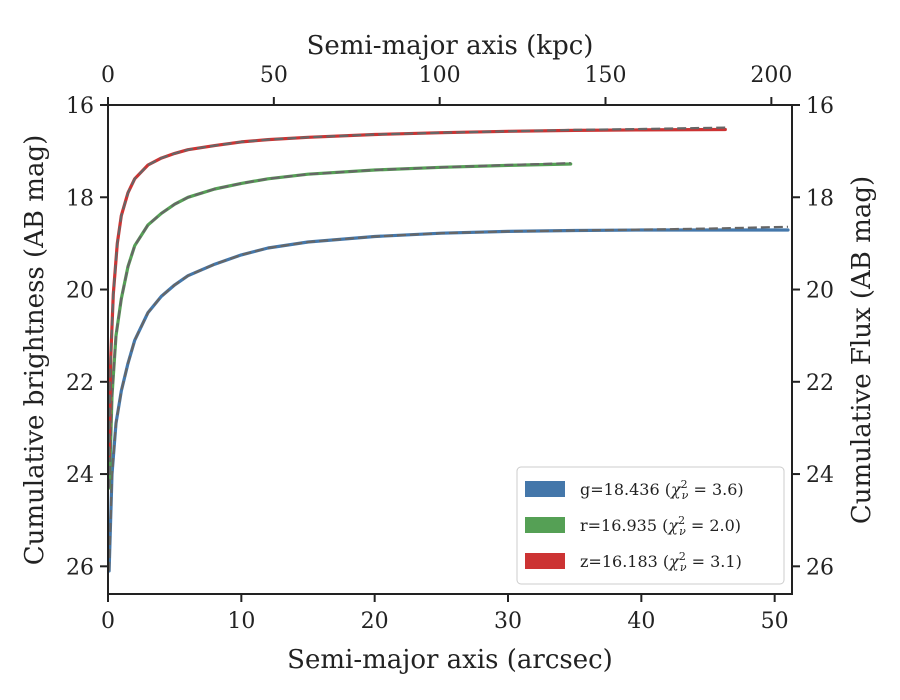  I want to click on x-tick-label: 20, so click(375, 621).